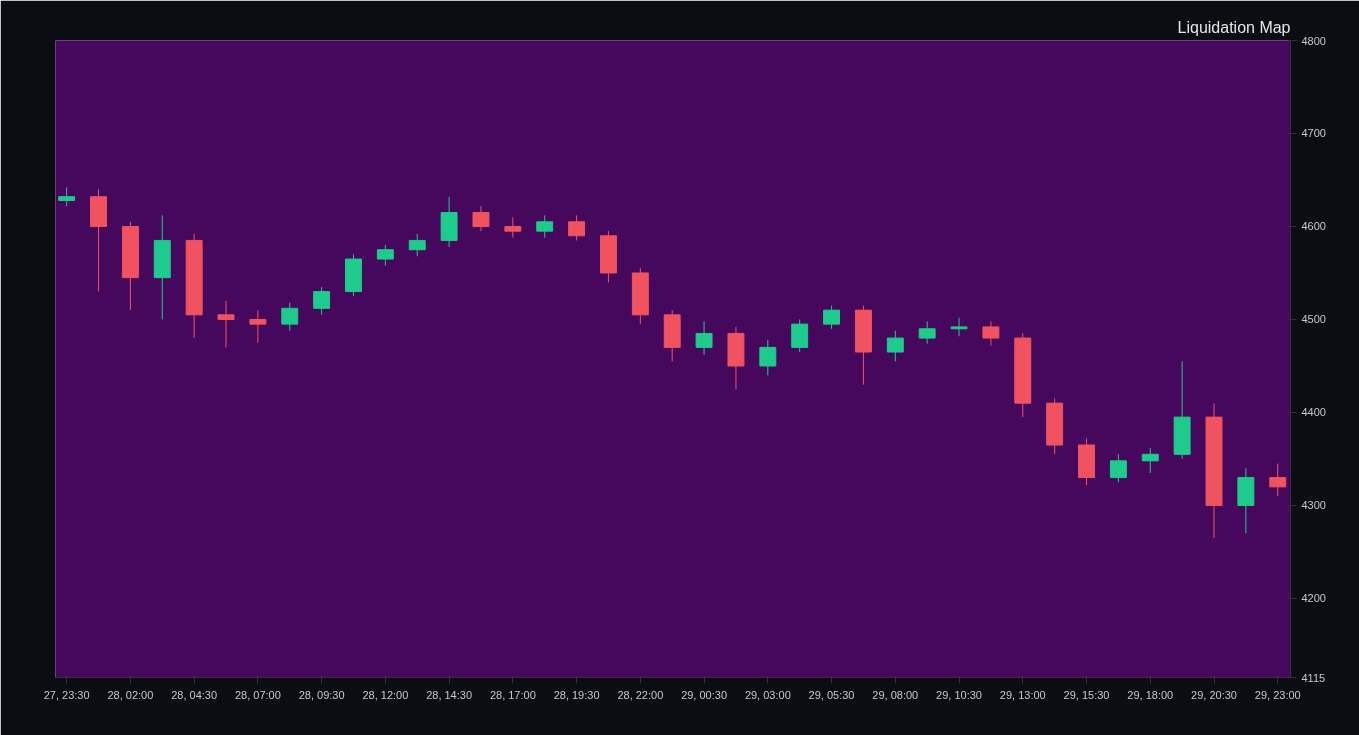 This screenshot has height=735, width=1359. I want to click on y-tick-label: 4600, so click(1313, 226).